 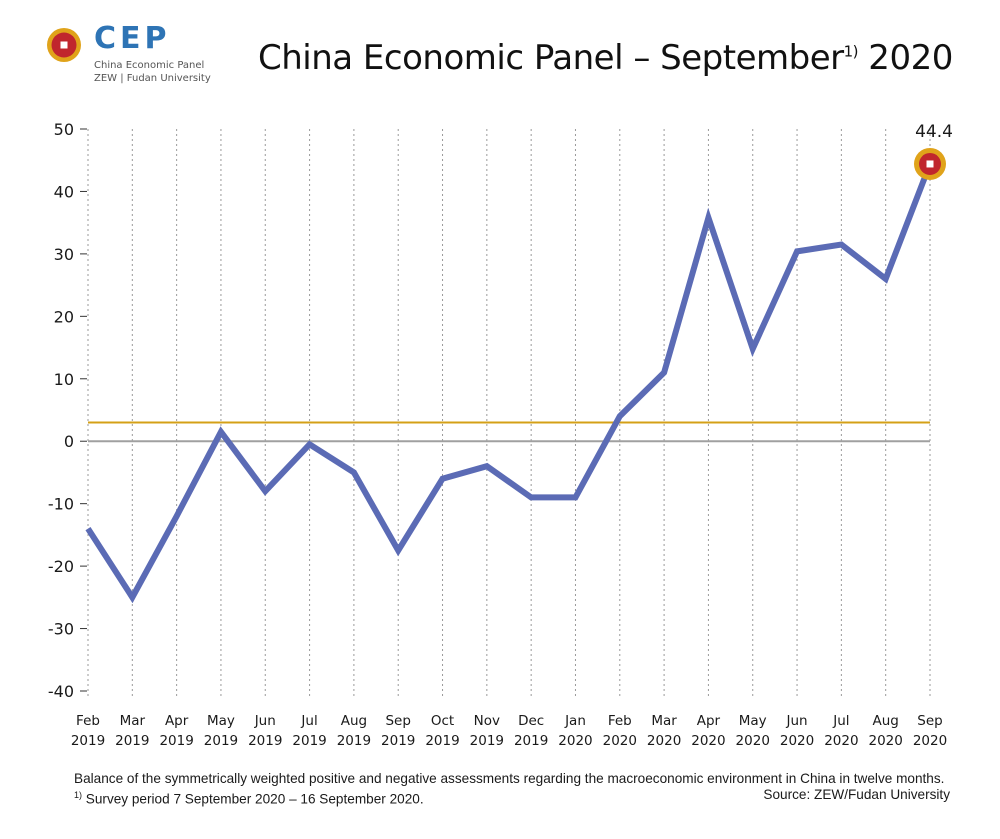 I want to click on logo-subtitle-1: China Economic Panel, so click(x=149, y=65).